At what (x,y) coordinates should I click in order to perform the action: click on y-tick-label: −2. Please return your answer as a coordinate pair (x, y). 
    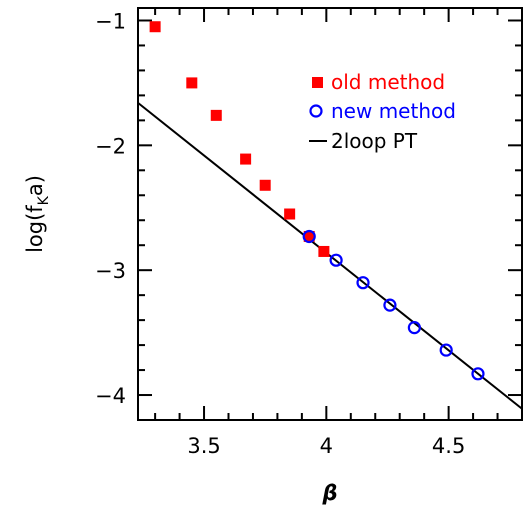
    Looking at the image, I should click on (110, 146).